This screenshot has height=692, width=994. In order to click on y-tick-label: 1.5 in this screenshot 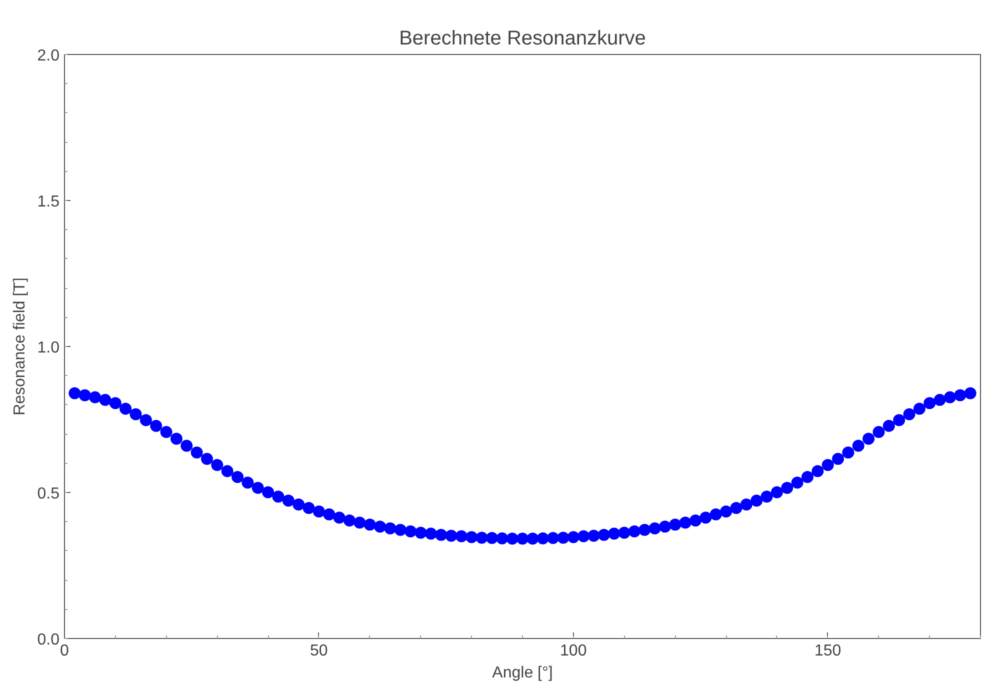, I will do `click(48, 202)`.